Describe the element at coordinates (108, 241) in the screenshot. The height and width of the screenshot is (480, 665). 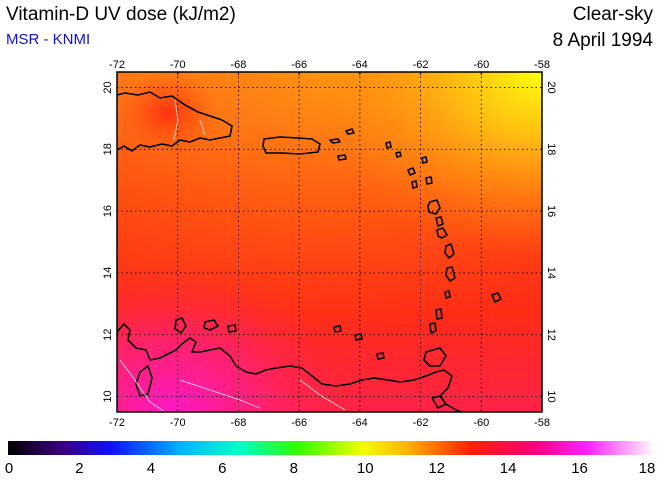
I see `lat-ticks-left: 10 12 14 16 18 20` at that location.